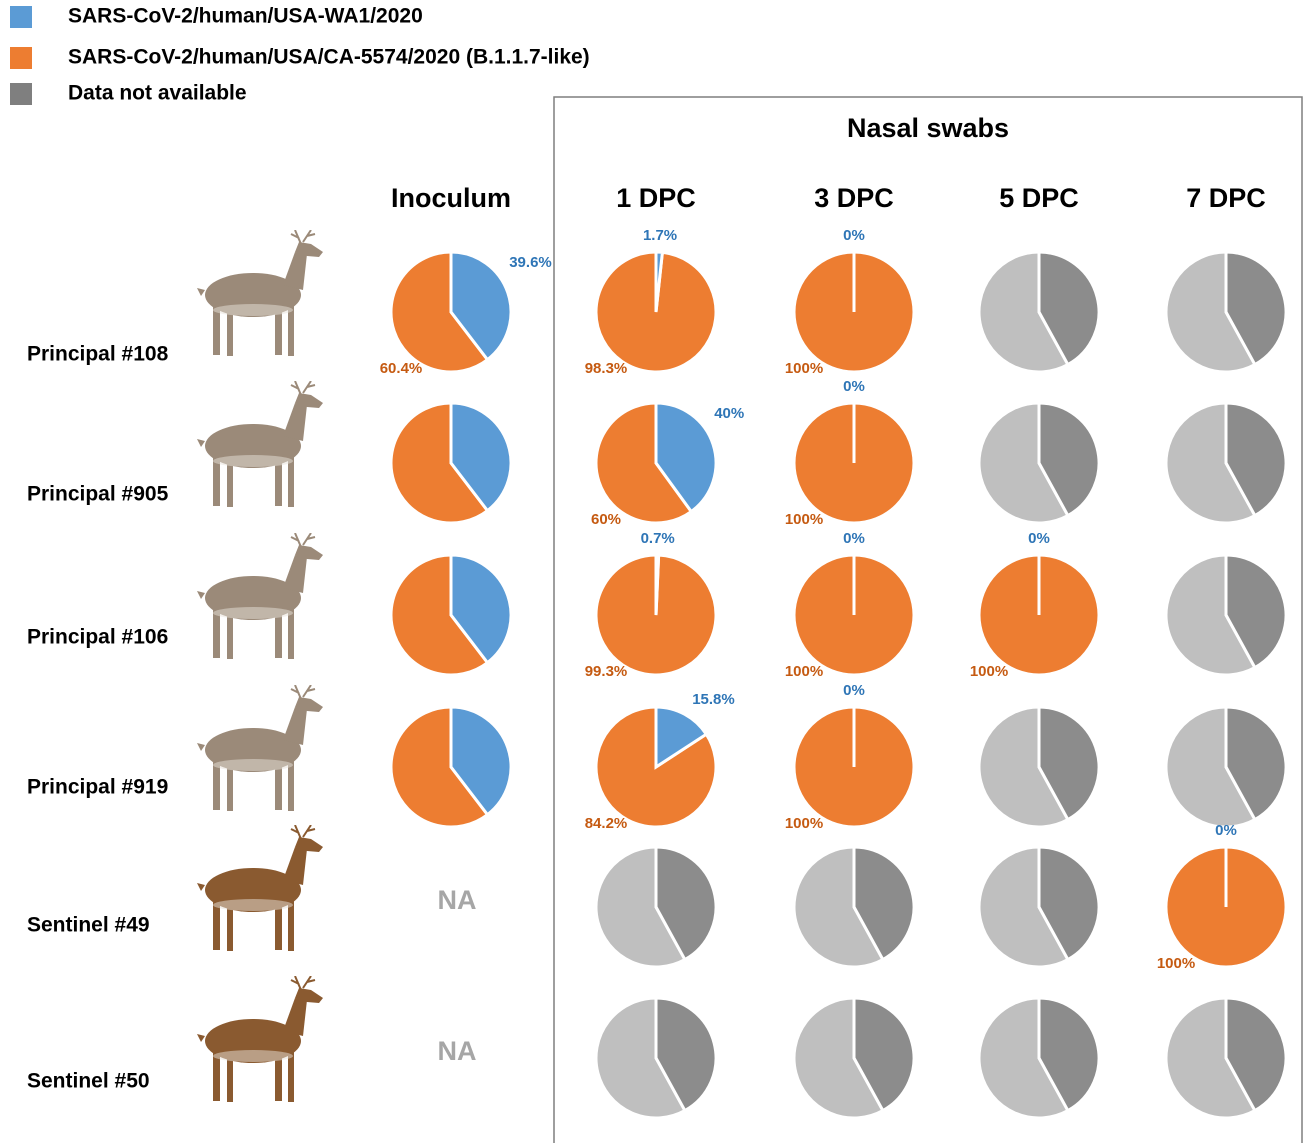 This screenshot has width=1304, height=1143. Describe the element at coordinates (658, 538) in the screenshot. I see `value-label: 0.7%` at that location.